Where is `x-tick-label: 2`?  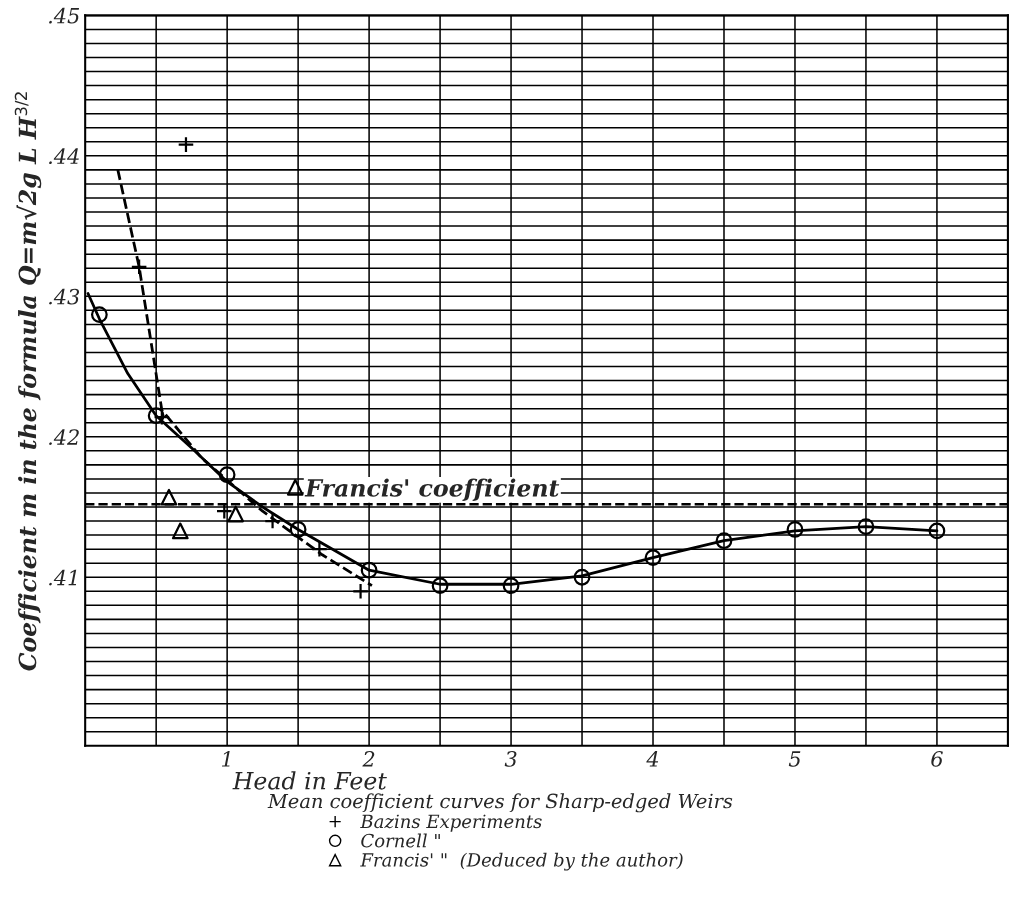 x-tick-label: 2 is located at coordinates (368, 759).